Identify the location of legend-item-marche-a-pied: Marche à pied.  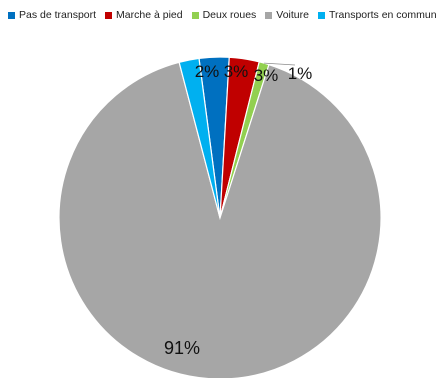
(144, 15).